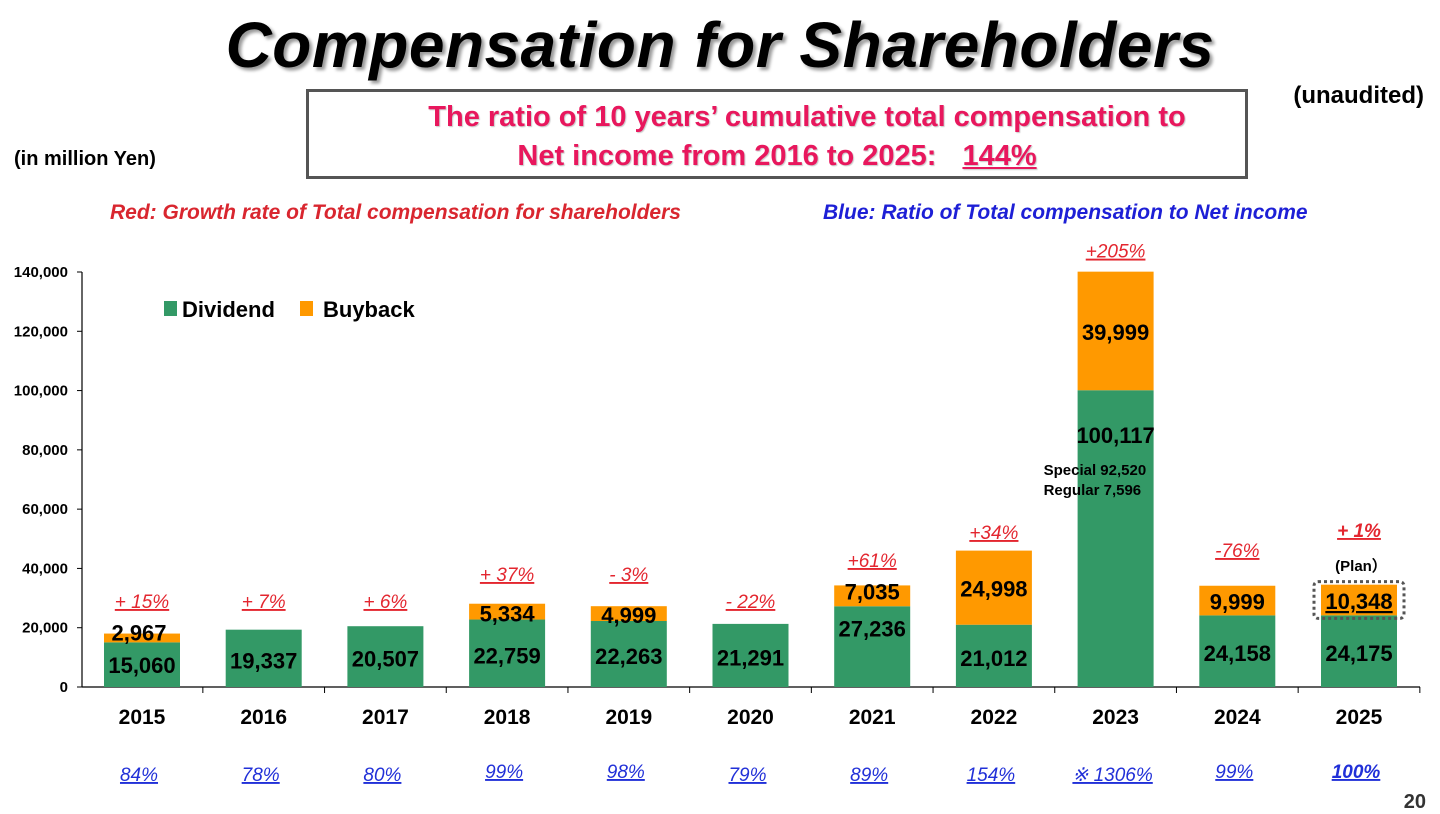  What do you see at coordinates (1414, 802) in the screenshot?
I see `page-number: 20` at bounding box center [1414, 802].